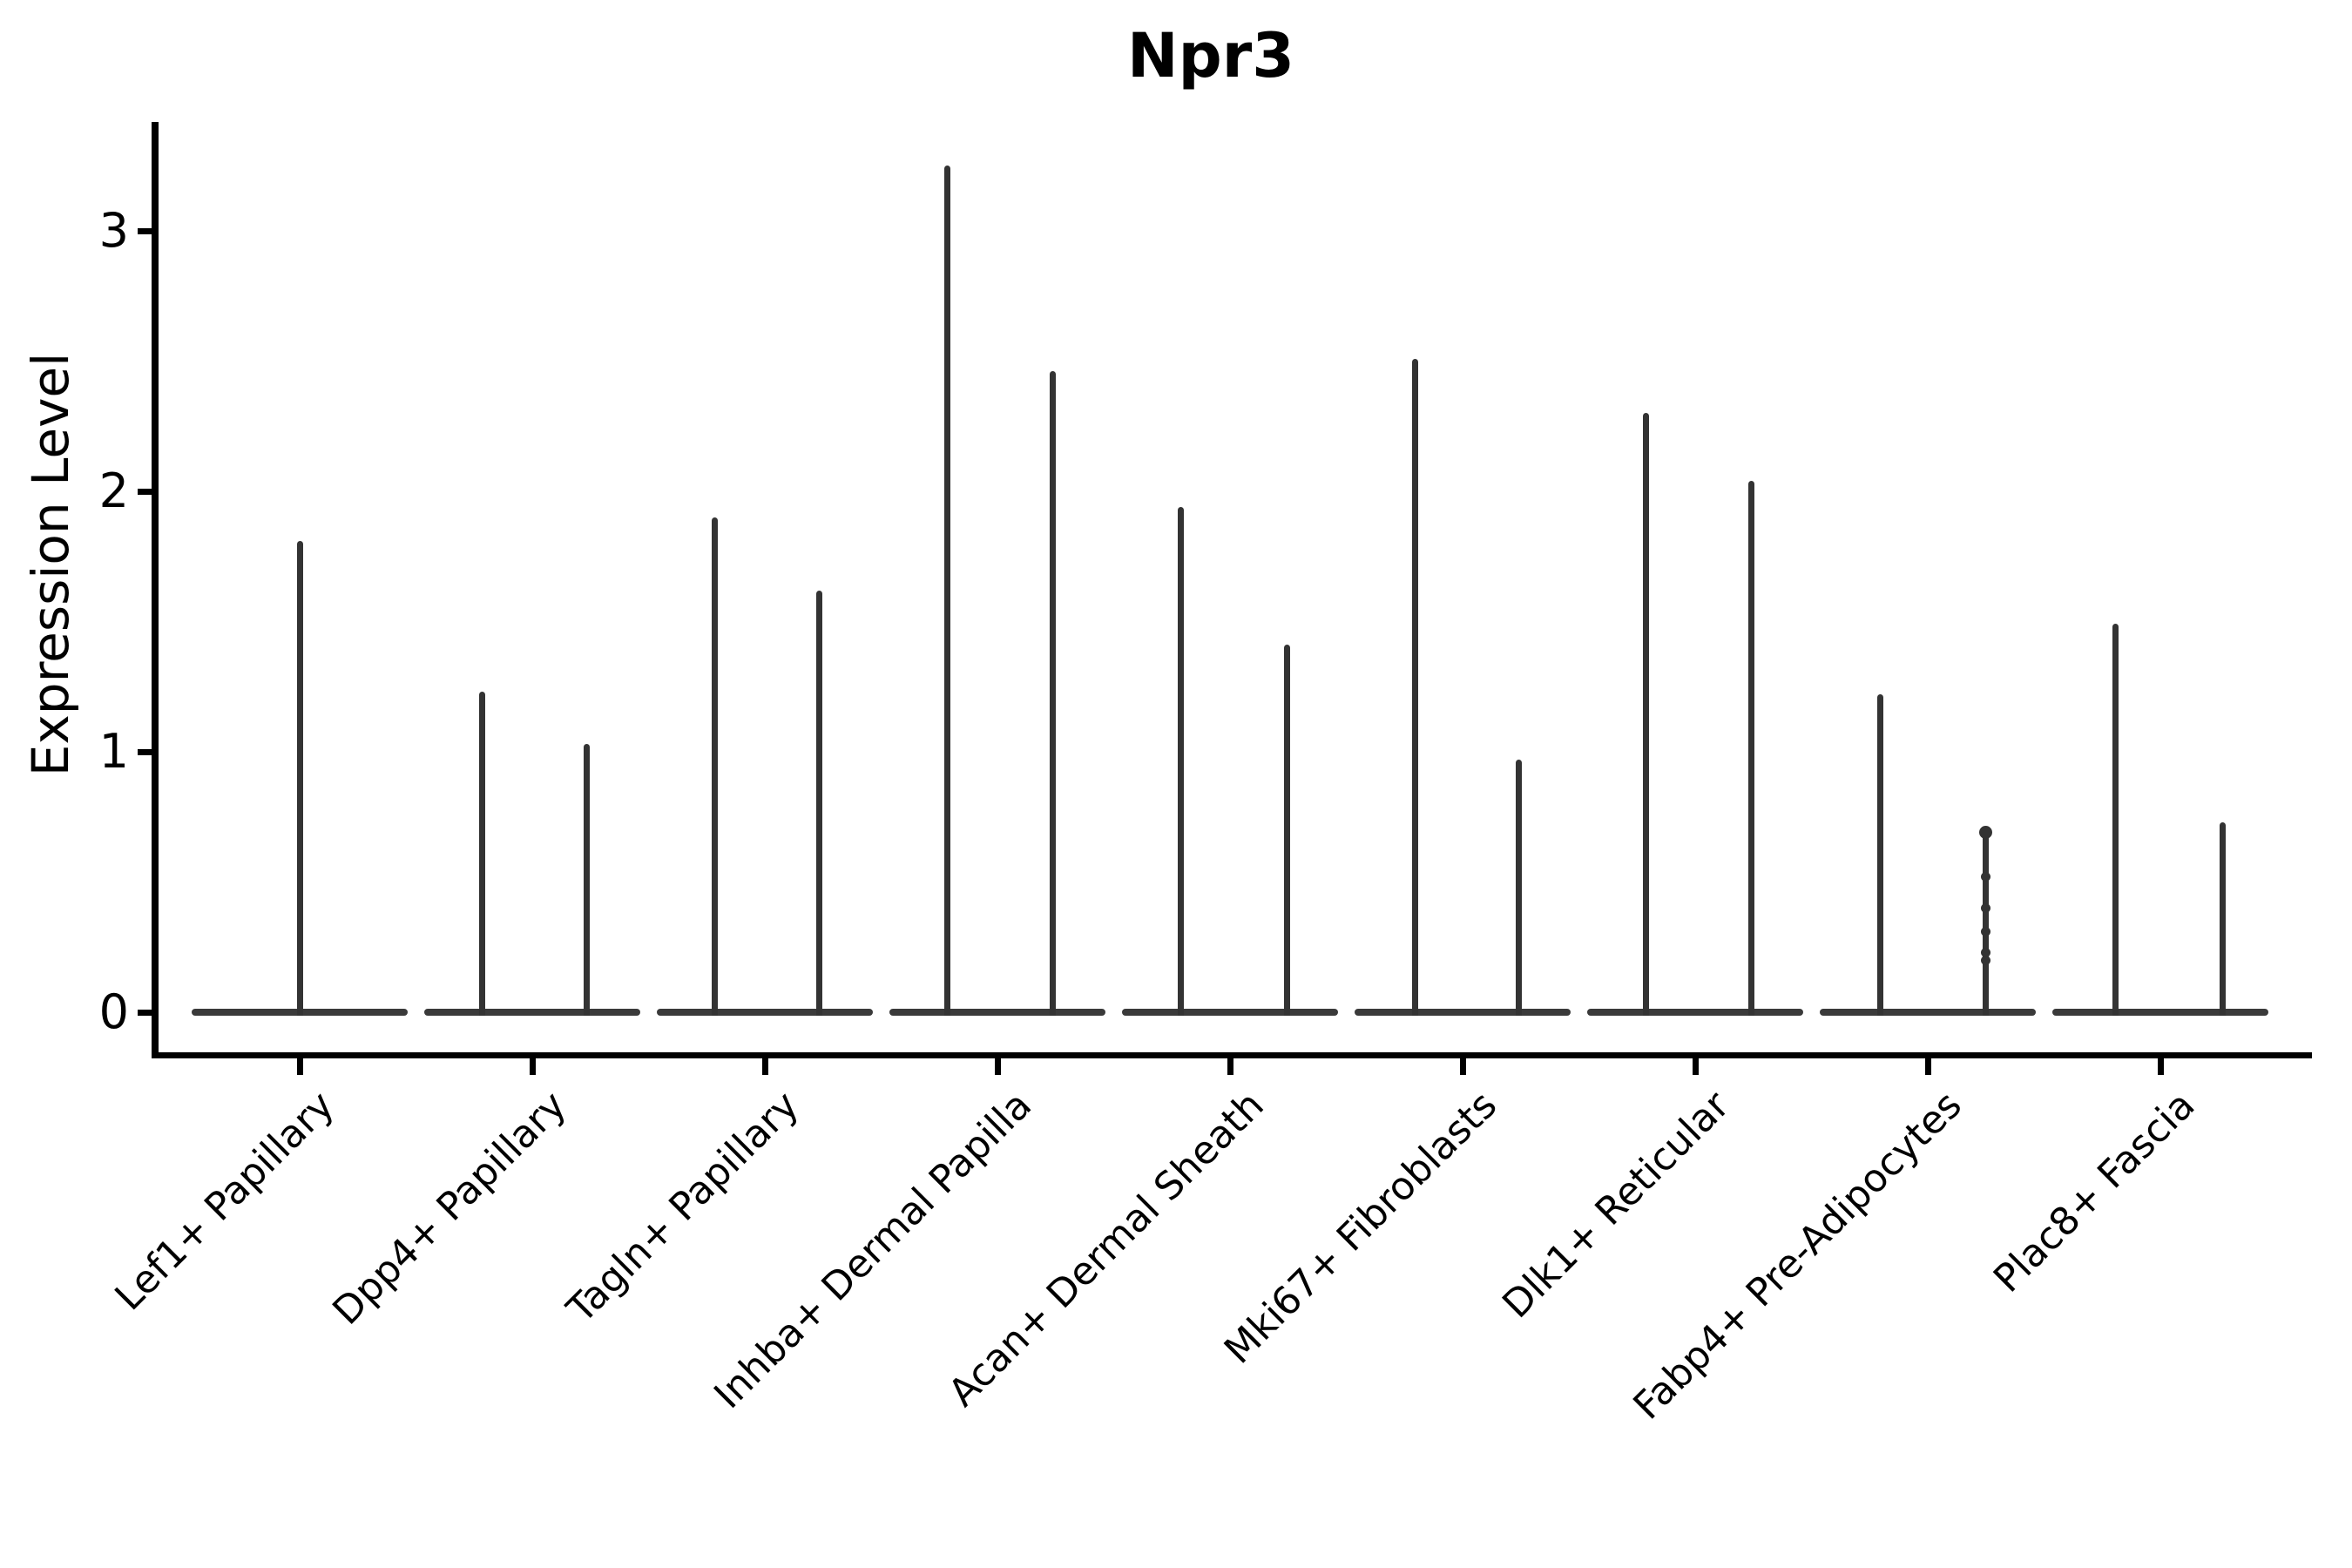  I want to click on x-tick-label: Dpp4+ Papillary, so click(450, 1208).